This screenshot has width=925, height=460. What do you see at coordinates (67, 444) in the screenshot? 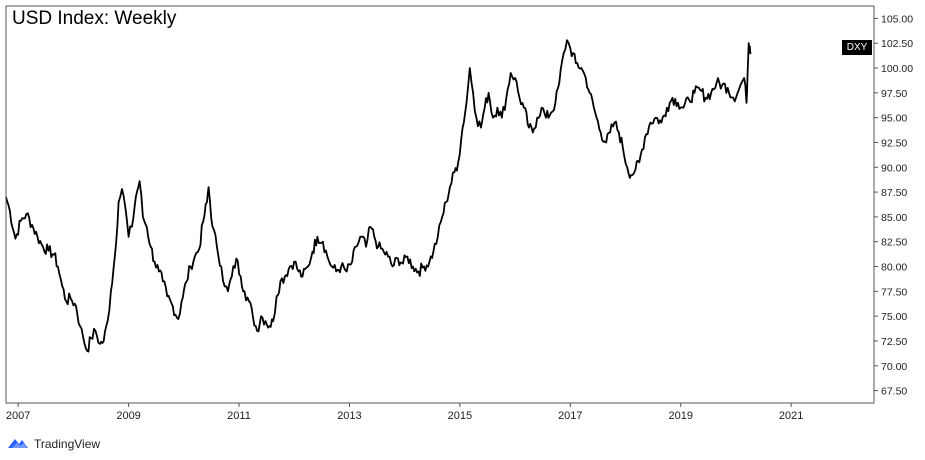
I see `footer-brand: TradingView` at bounding box center [67, 444].